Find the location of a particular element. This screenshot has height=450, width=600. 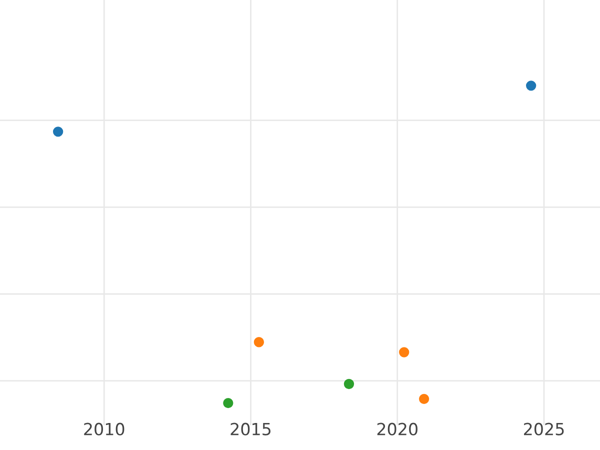

x-tick-label: 2025 is located at coordinates (544, 429).